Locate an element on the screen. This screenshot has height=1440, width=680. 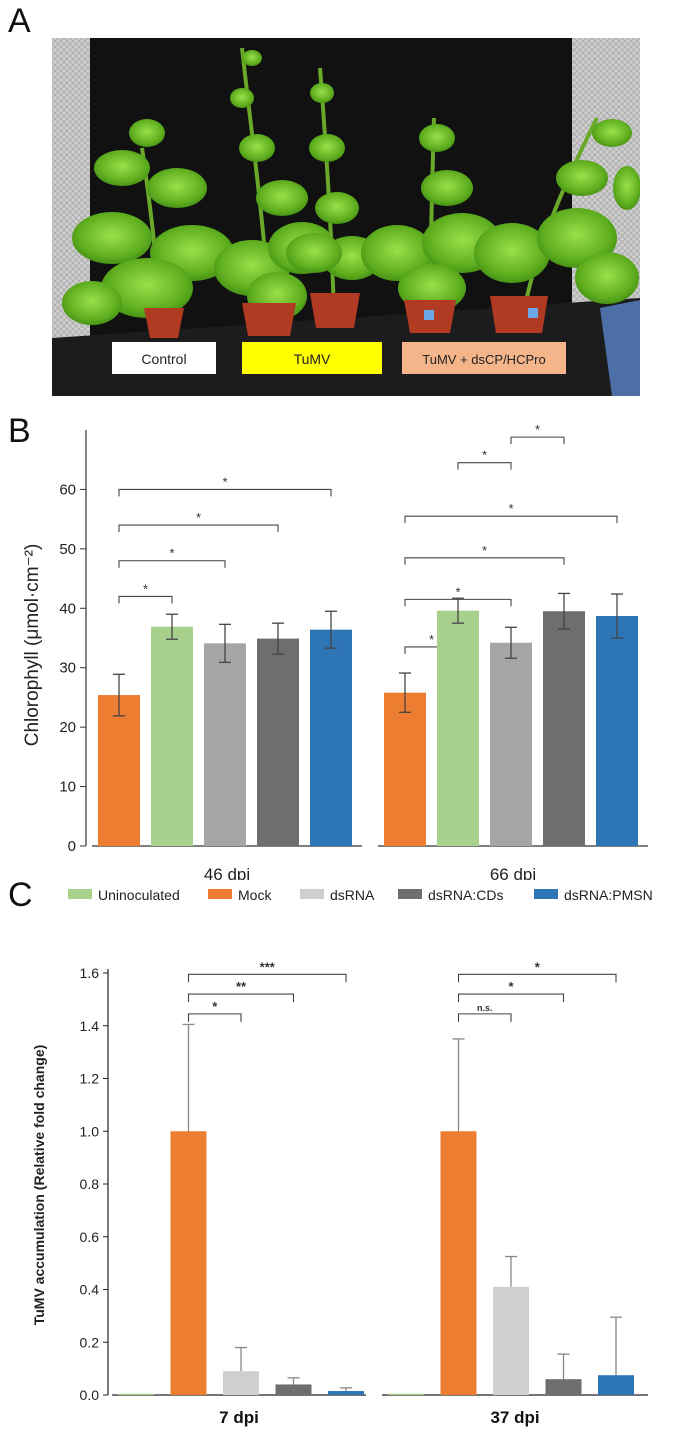
y-tick-label: 0.0 is located at coordinates (90, 1395).